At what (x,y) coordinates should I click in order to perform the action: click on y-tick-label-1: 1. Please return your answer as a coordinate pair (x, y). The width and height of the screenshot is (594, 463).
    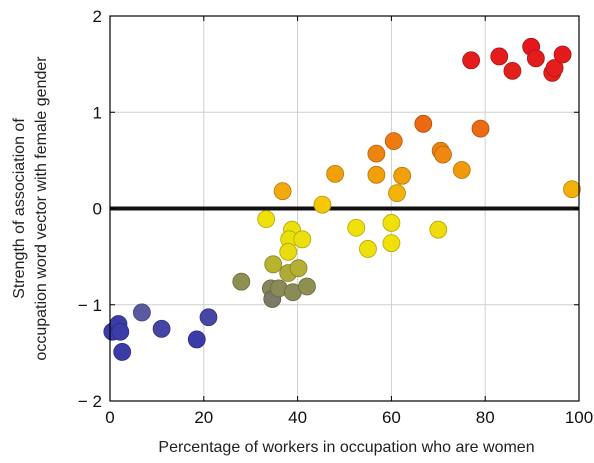
    Looking at the image, I should click on (97, 112).